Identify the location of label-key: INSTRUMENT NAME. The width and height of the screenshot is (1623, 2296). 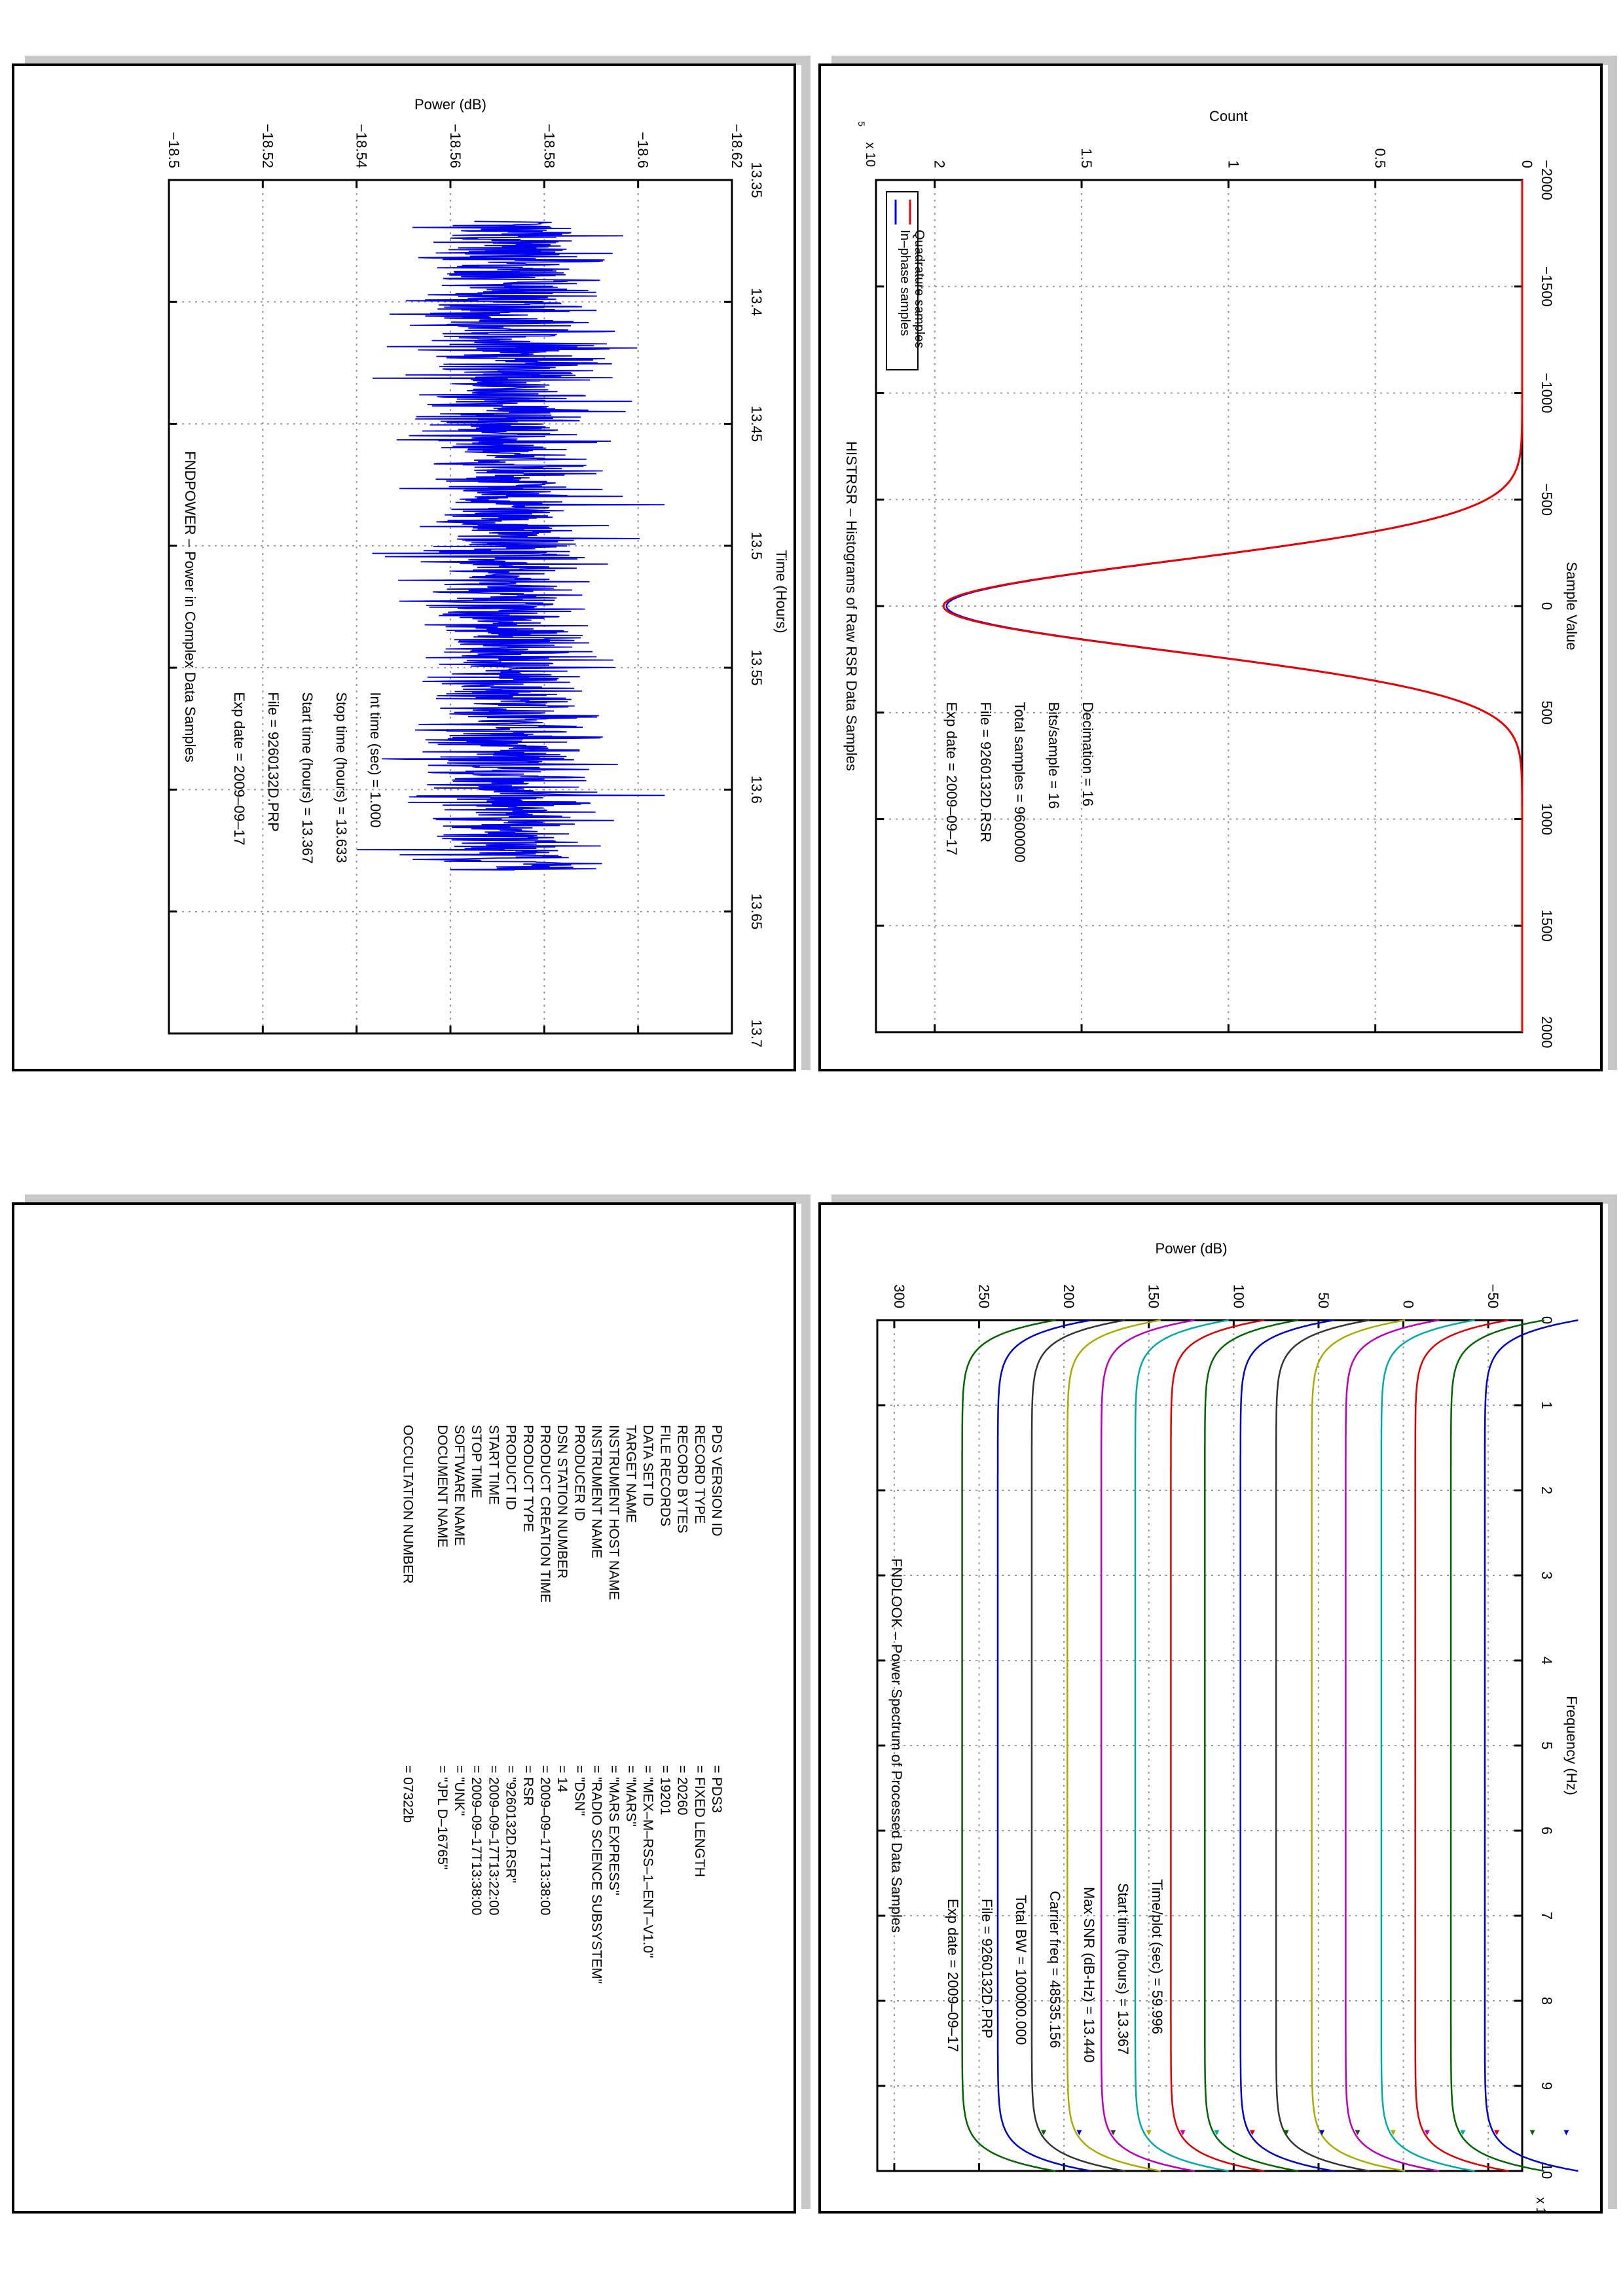
(596, 1491).